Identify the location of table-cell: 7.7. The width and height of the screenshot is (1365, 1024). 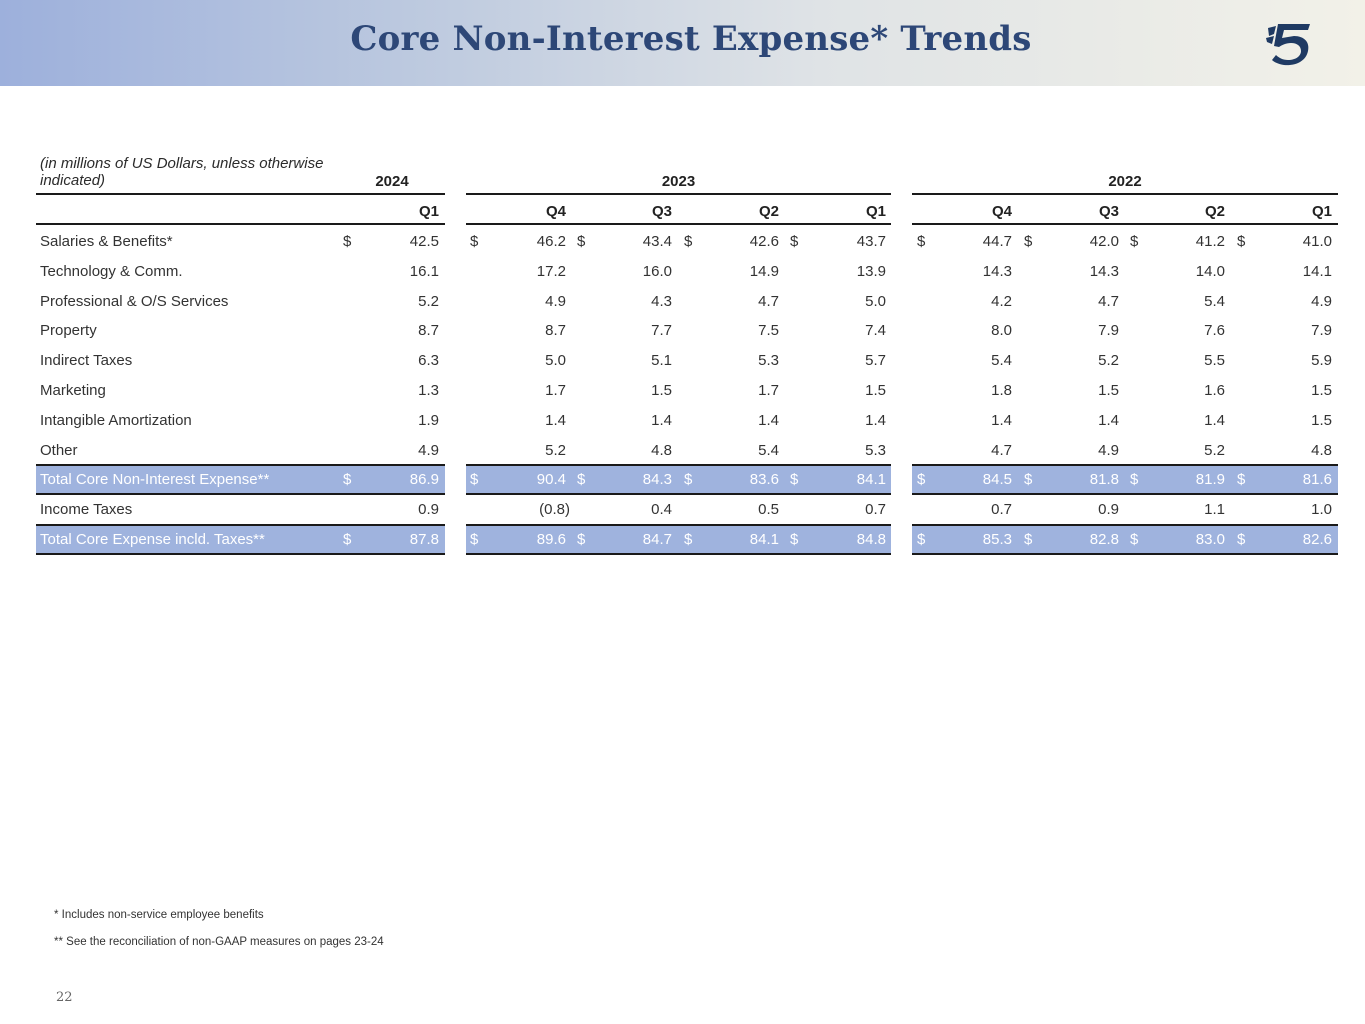
(661, 330).